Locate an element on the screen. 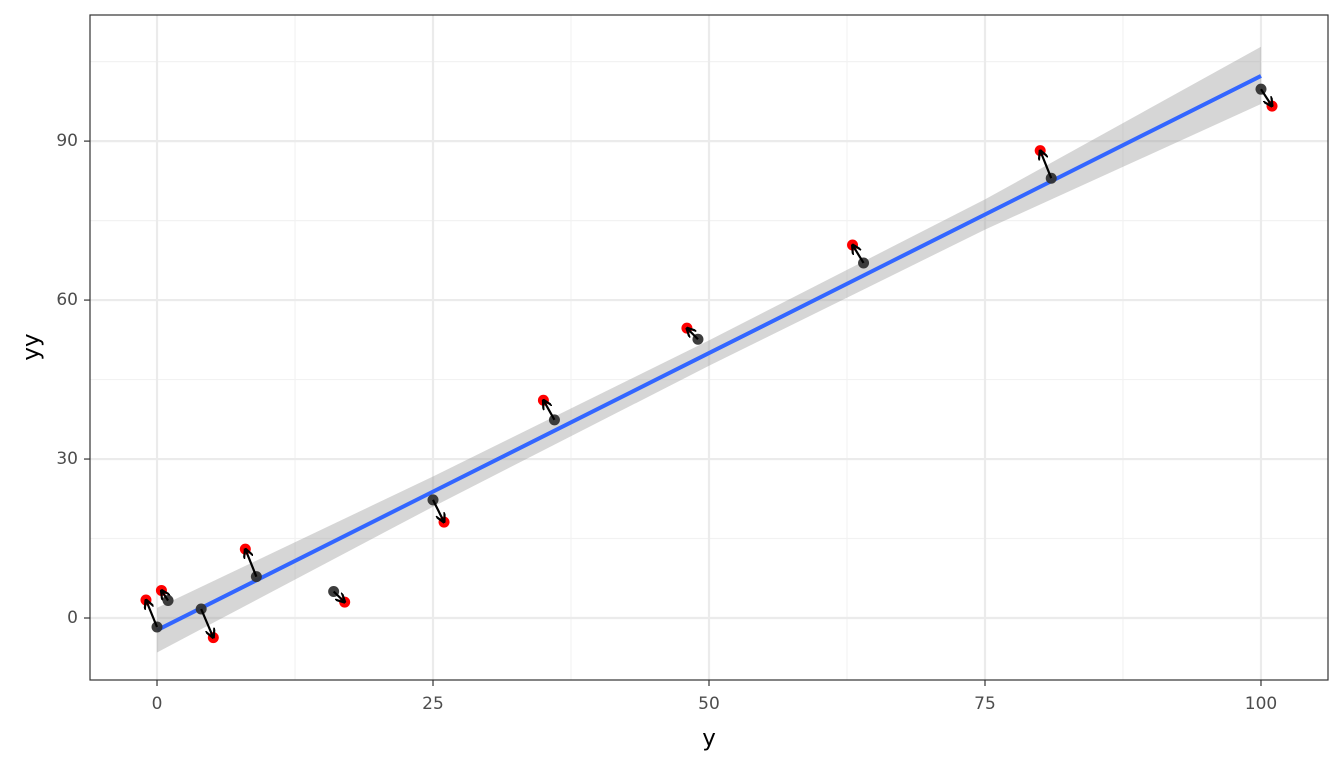 The image size is (1344, 772). x-tick-label: 100 is located at coordinates (1261, 704).